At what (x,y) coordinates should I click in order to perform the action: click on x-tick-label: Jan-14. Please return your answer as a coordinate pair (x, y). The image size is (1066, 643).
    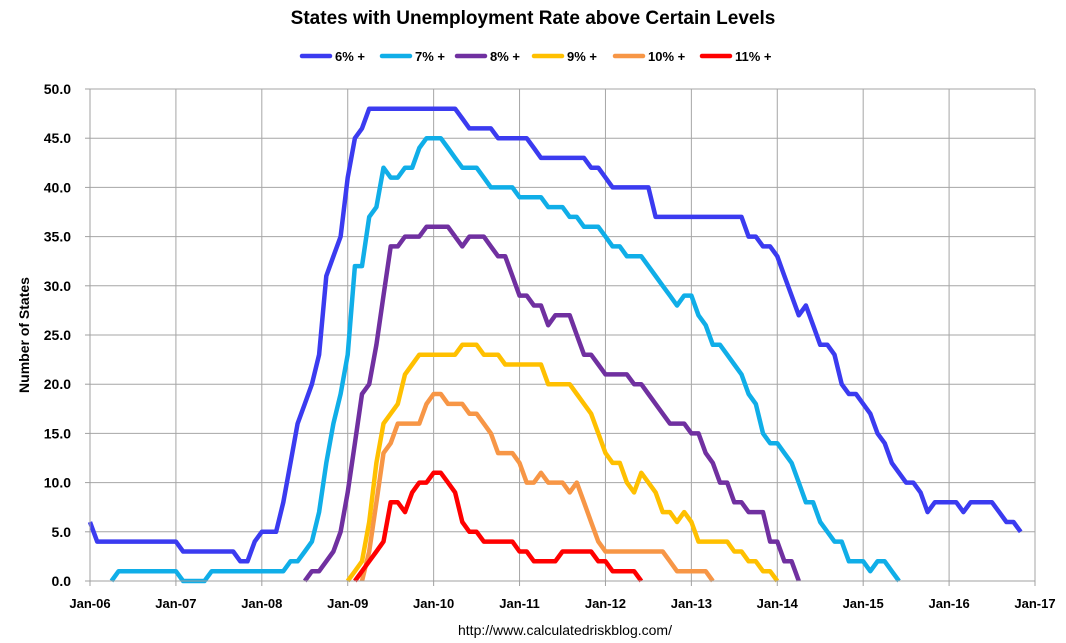
    Looking at the image, I should click on (778, 603).